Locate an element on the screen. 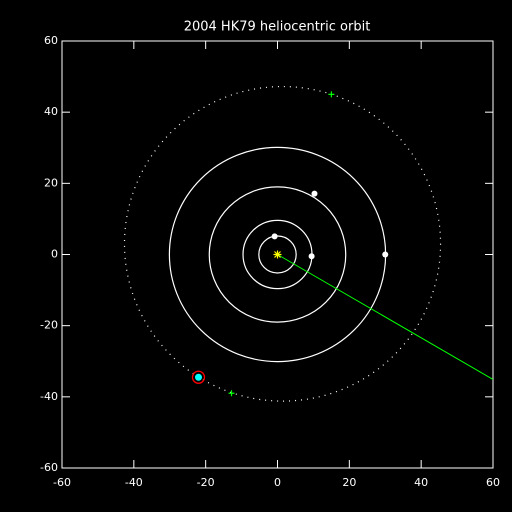 This screenshot has width=512, height=512. y-tick-label: 0 is located at coordinates (54, 254).